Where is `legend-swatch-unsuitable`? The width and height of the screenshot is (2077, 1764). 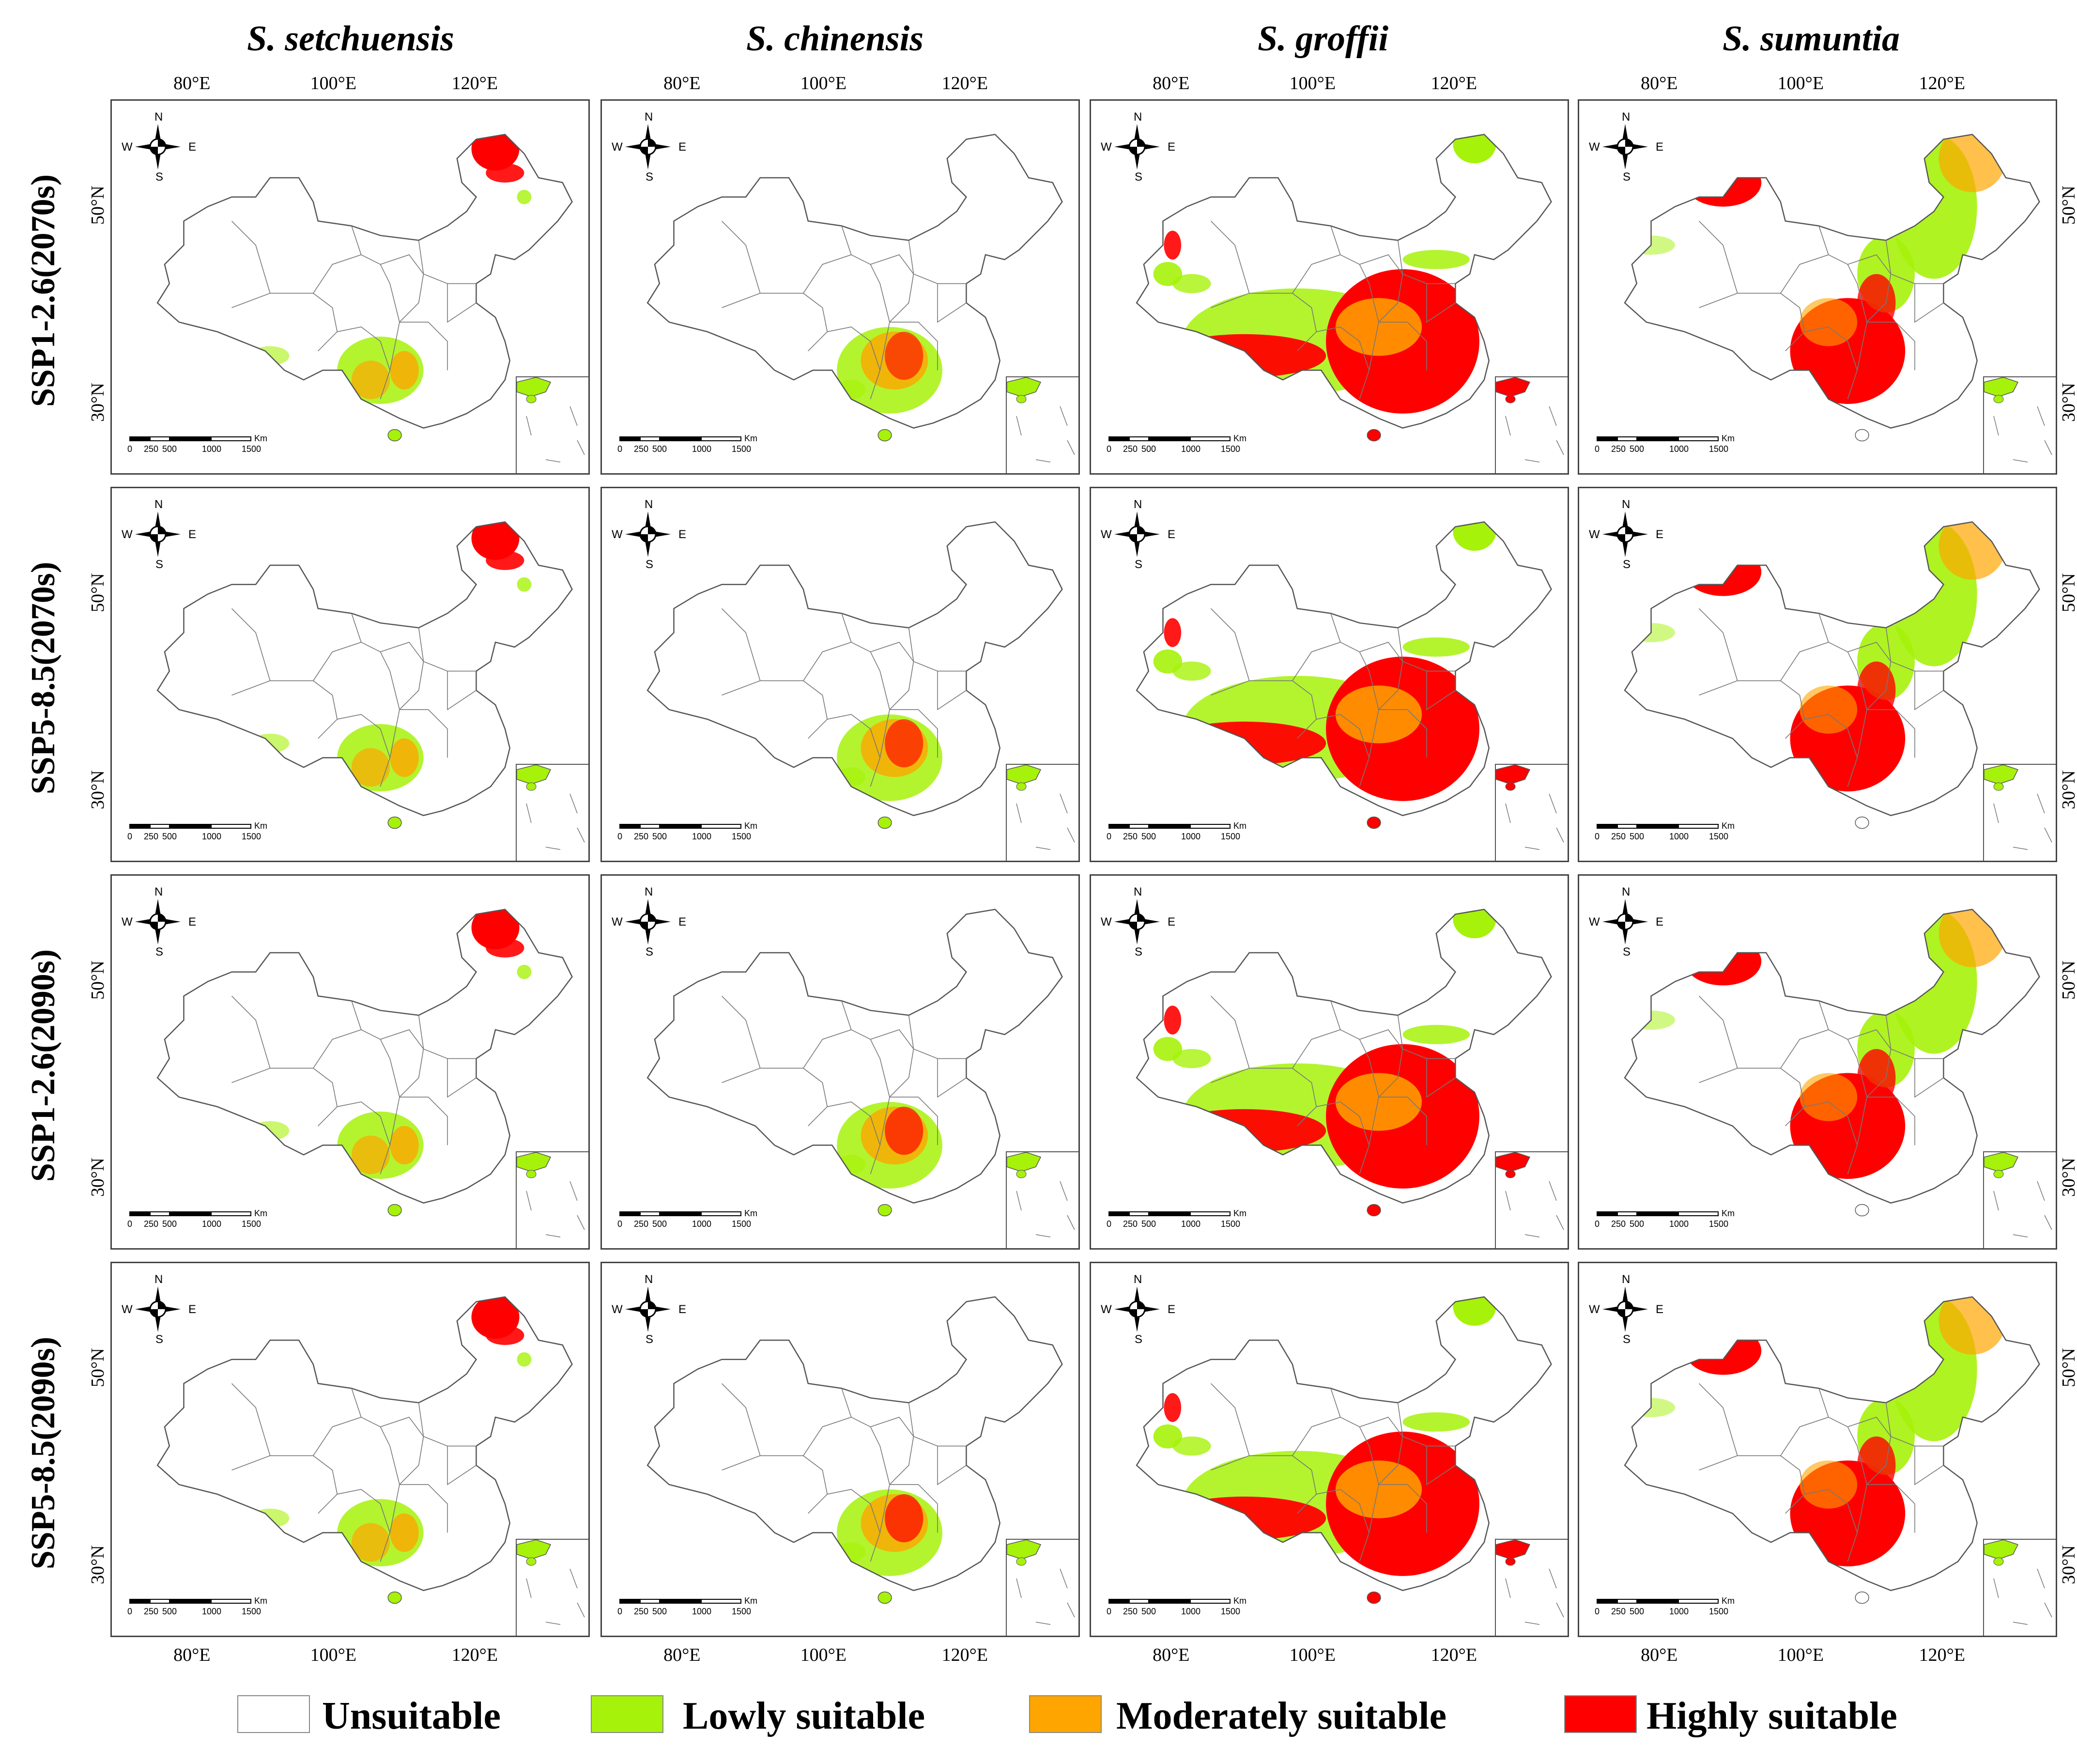 legend-swatch-unsuitable is located at coordinates (273, 1714).